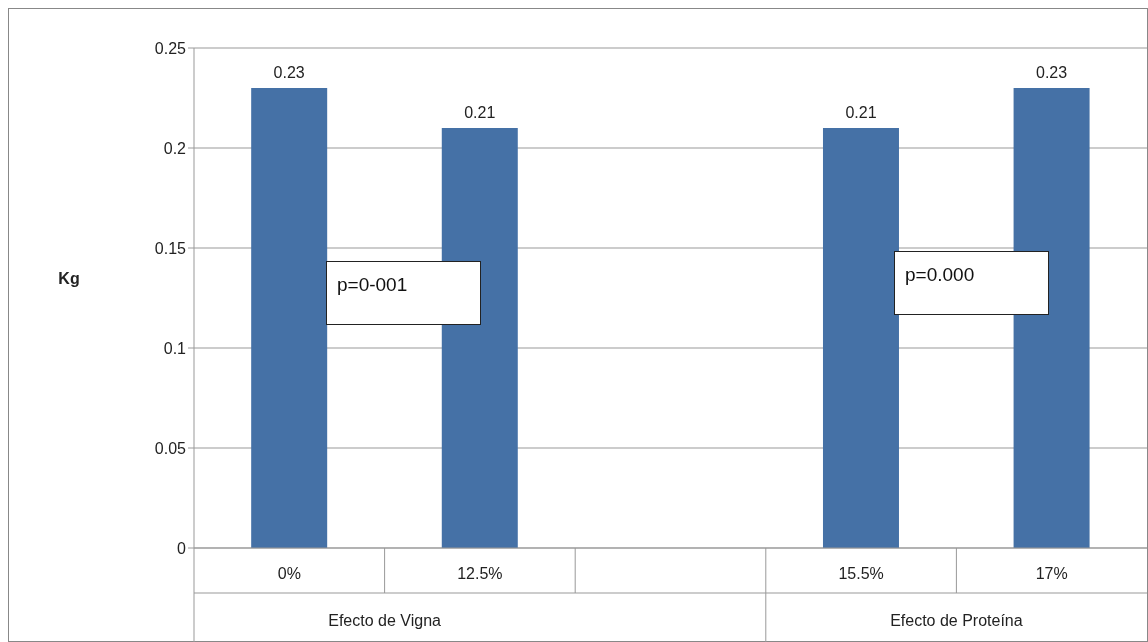 The image size is (1148, 642). What do you see at coordinates (69, 278) in the screenshot?
I see `y-axis-title: Kg` at bounding box center [69, 278].